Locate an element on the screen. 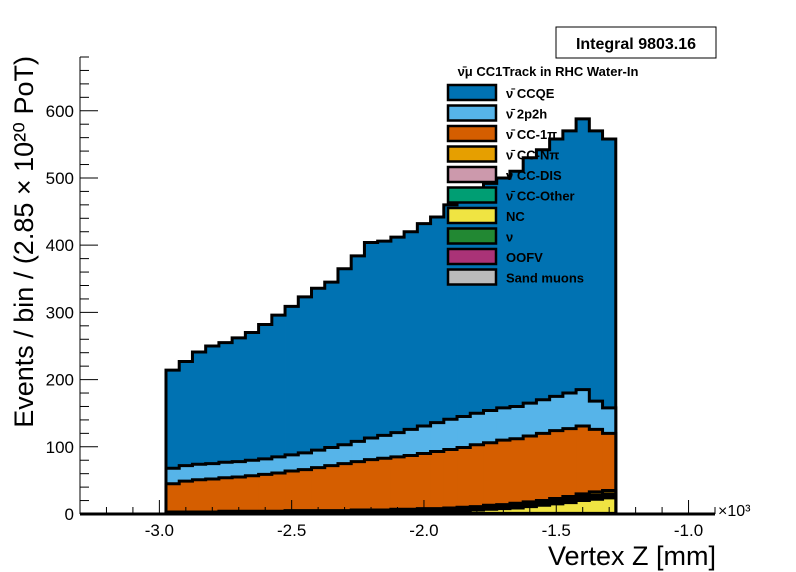 Image resolution: width=796 pixels, height=572 pixels. series-cc-1- is located at coordinates (391, 469).